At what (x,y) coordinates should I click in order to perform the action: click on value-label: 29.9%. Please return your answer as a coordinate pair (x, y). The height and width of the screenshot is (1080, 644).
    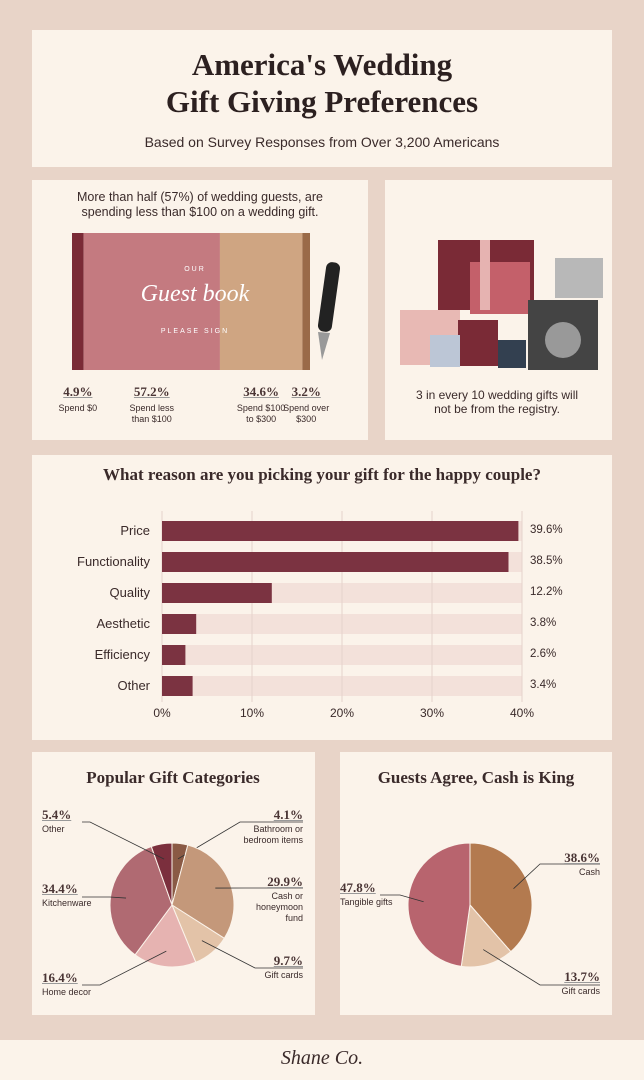
    Looking at the image, I should click on (285, 881).